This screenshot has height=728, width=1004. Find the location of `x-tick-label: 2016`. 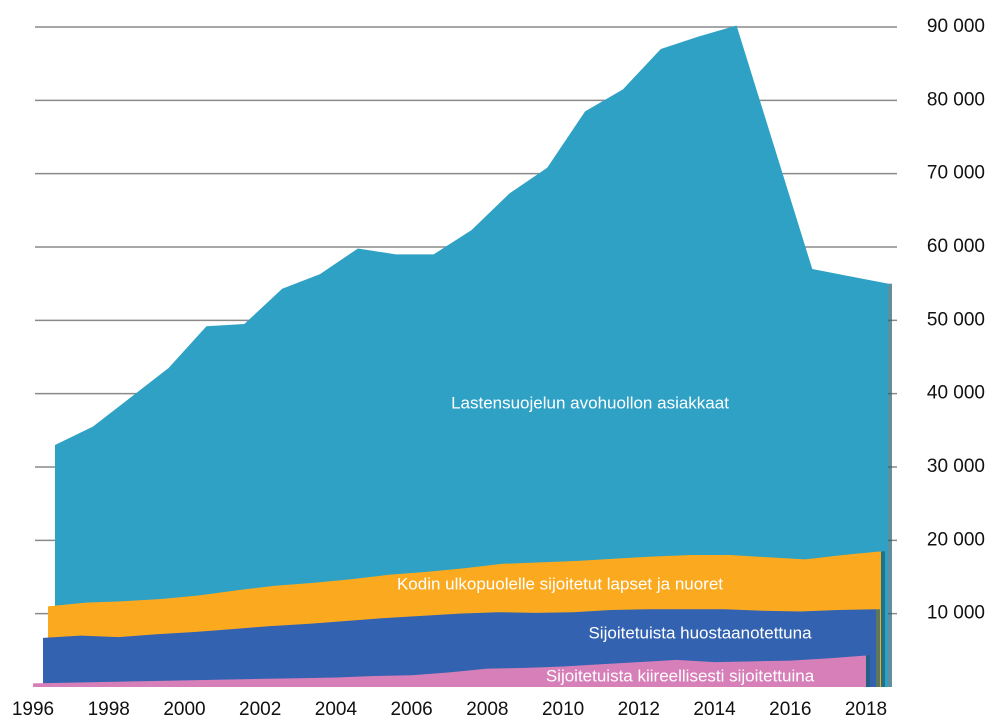

x-tick-label: 2016 is located at coordinates (790, 709).